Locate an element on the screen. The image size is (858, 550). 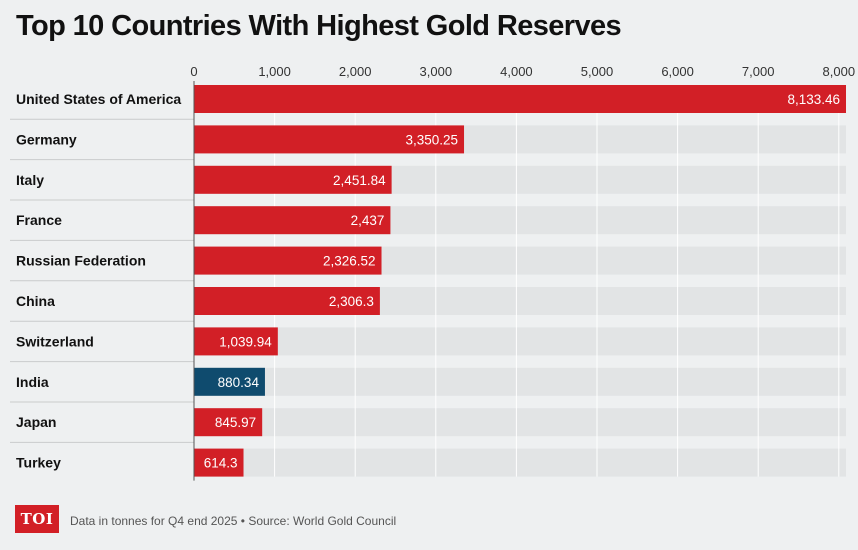
x-tick-label: 4,000 is located at coordinates (516, 71).